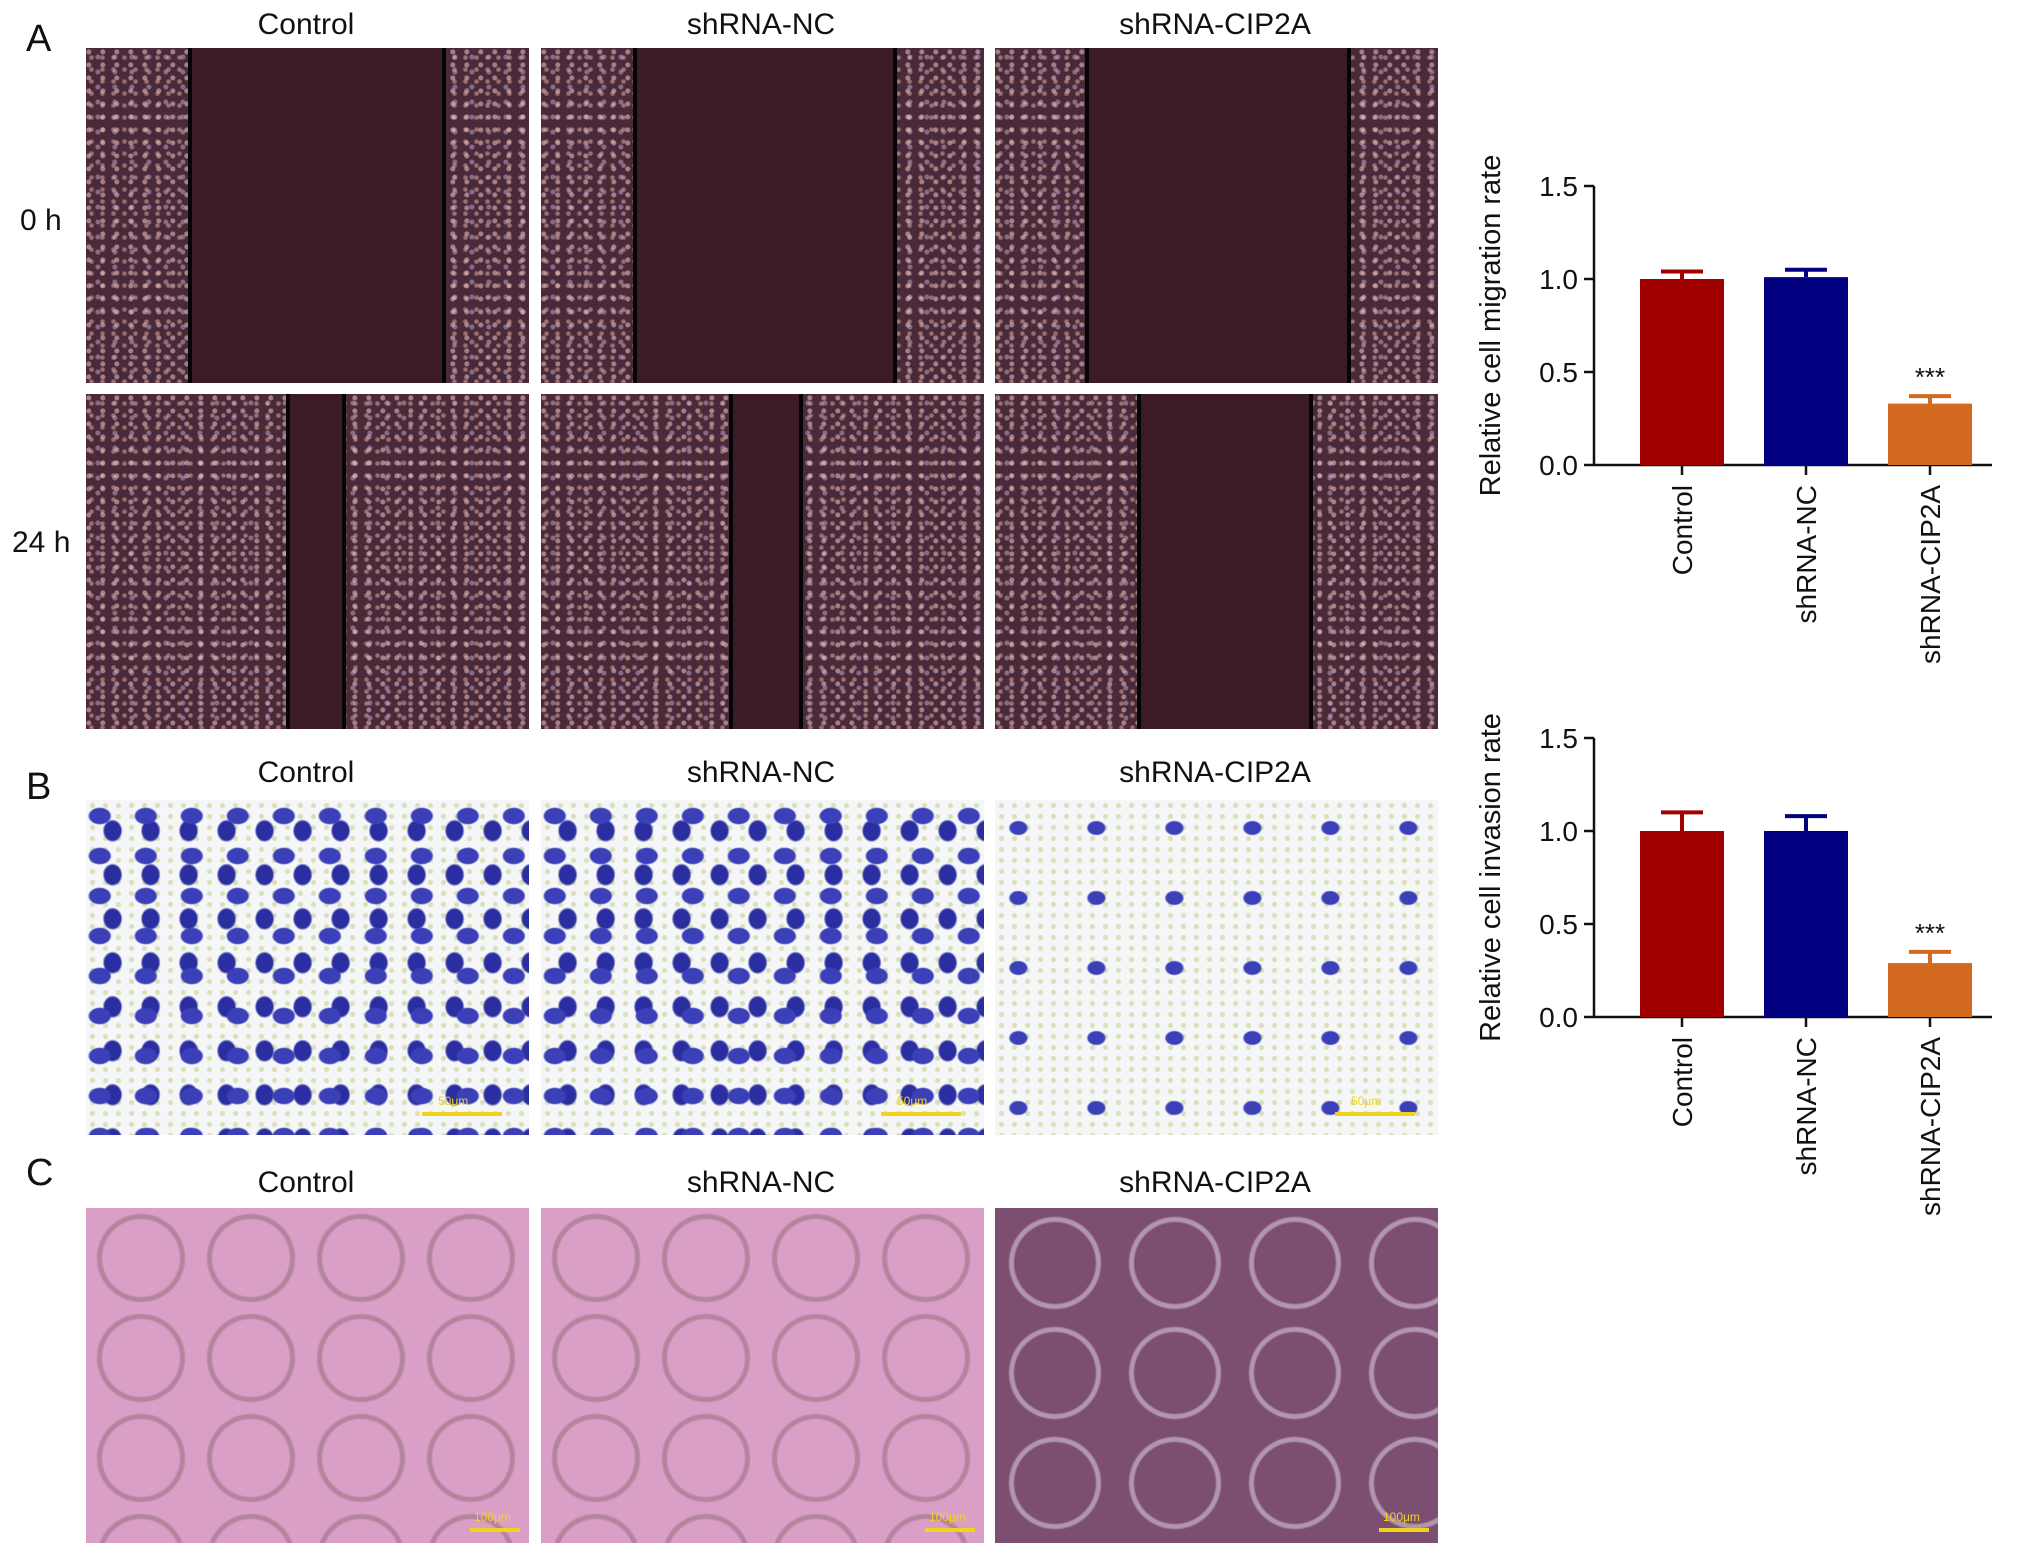 Image resolution: width=2032 pixels, height=1548 pixels. What do you see at coordinates (1215, 1182) in the screenshot?
I see `panel-c-col-shrna-cip2a: shRNA-CIP2A` at bounding box center [1215, 1182].